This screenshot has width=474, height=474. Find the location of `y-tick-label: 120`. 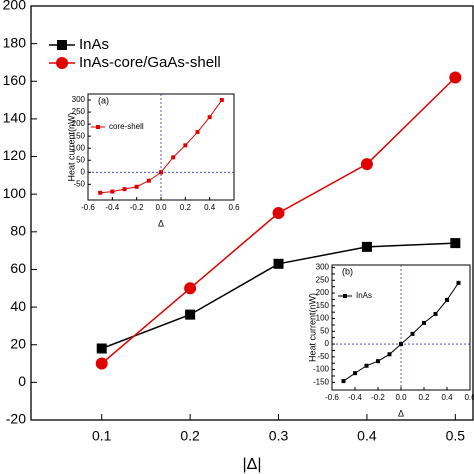

y-tick-label: 120 is located at coordinates (15, 155).